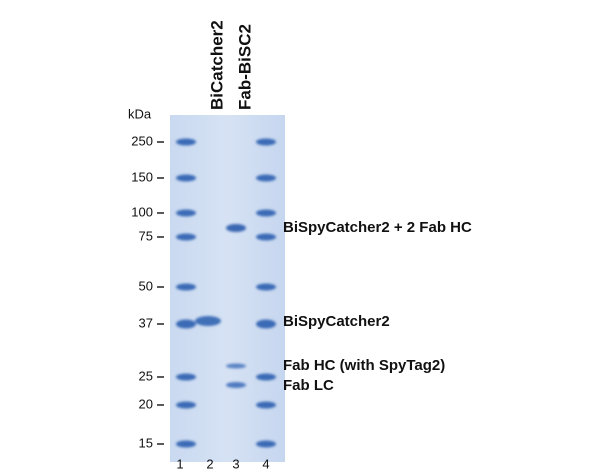  What do you see at coordinates (140, 113) in the screenshot?
I see `unit-label: kDa` at bounding box center [140, 113].